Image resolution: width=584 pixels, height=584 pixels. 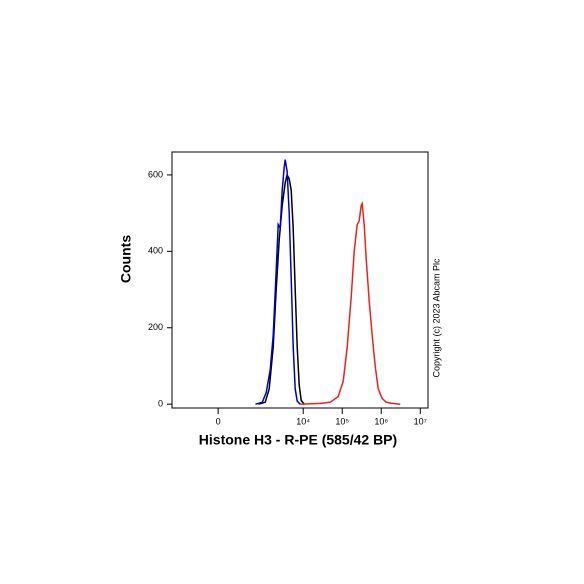 What do you see at coordinates (218, 421) in the screenshot?
I see `x-tick-label: 0` at bounding box center [218, 421].